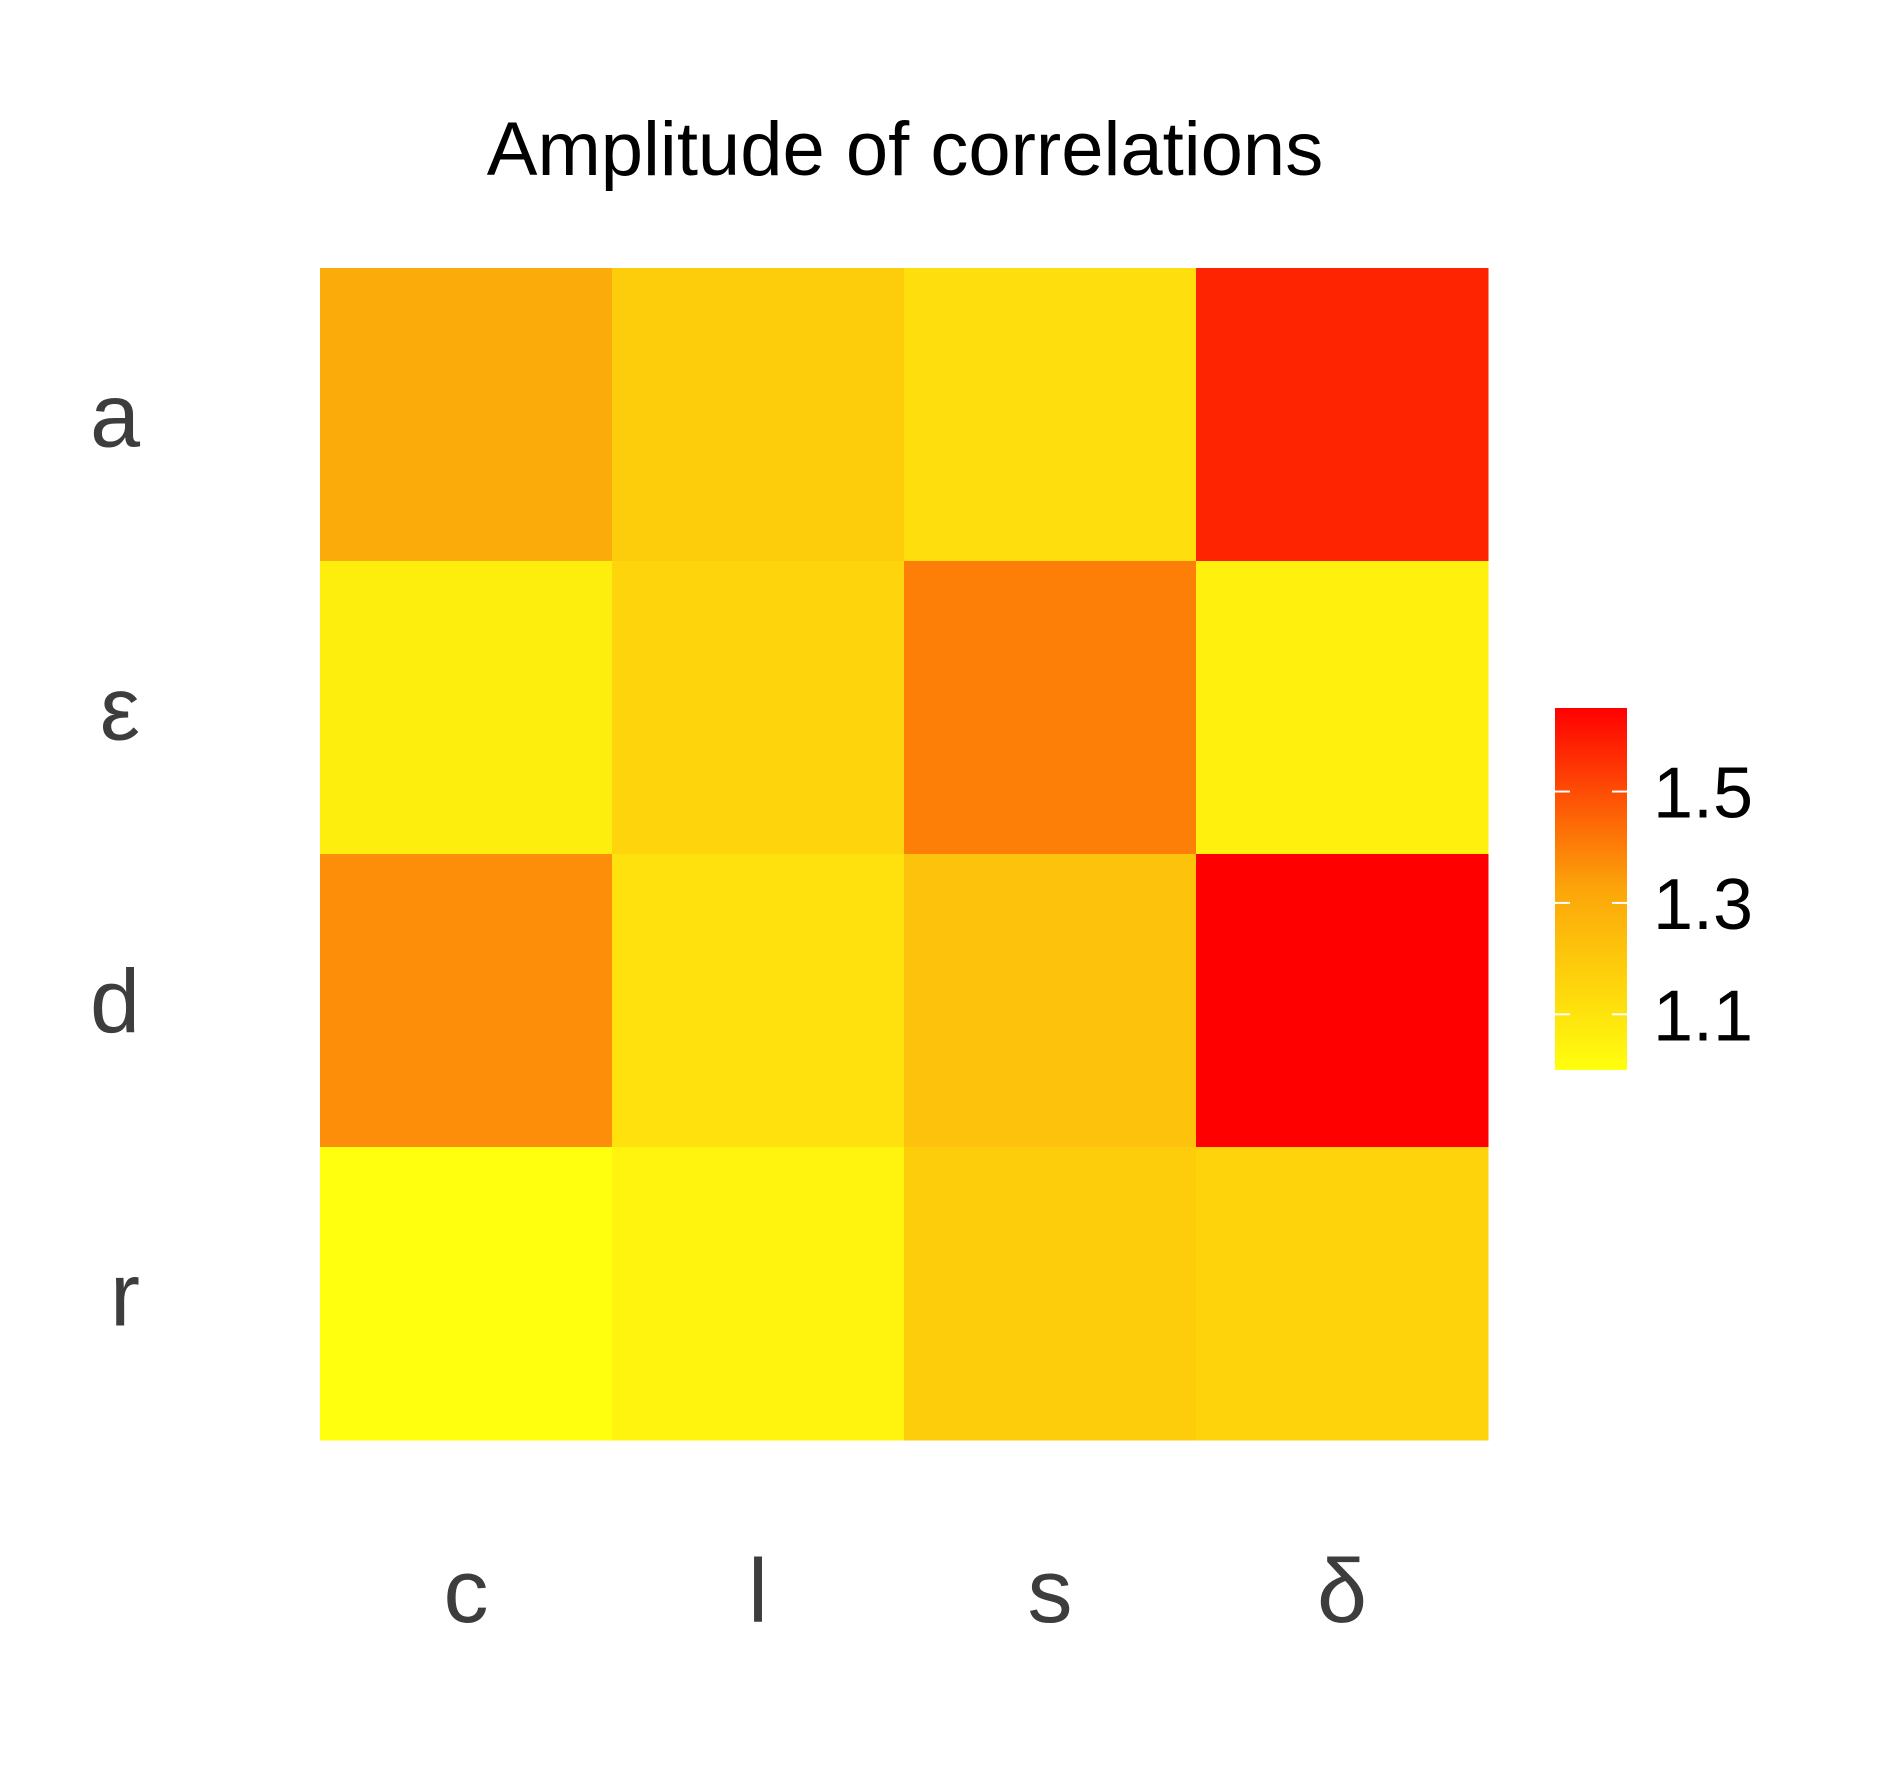  I want to click on legend-colorbar, so click(1591, 889).